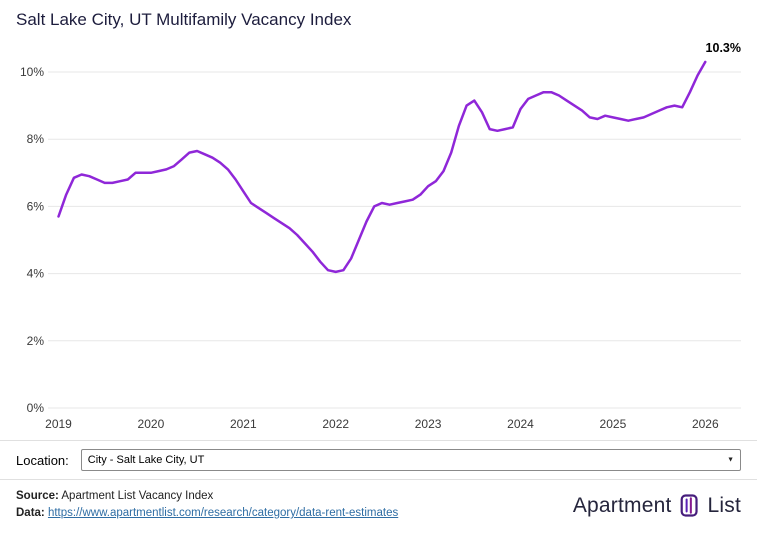 Image resolution: width=757 pixels, height=540 pixels. I want to click on svg-text: 8%, so click(36, 139).